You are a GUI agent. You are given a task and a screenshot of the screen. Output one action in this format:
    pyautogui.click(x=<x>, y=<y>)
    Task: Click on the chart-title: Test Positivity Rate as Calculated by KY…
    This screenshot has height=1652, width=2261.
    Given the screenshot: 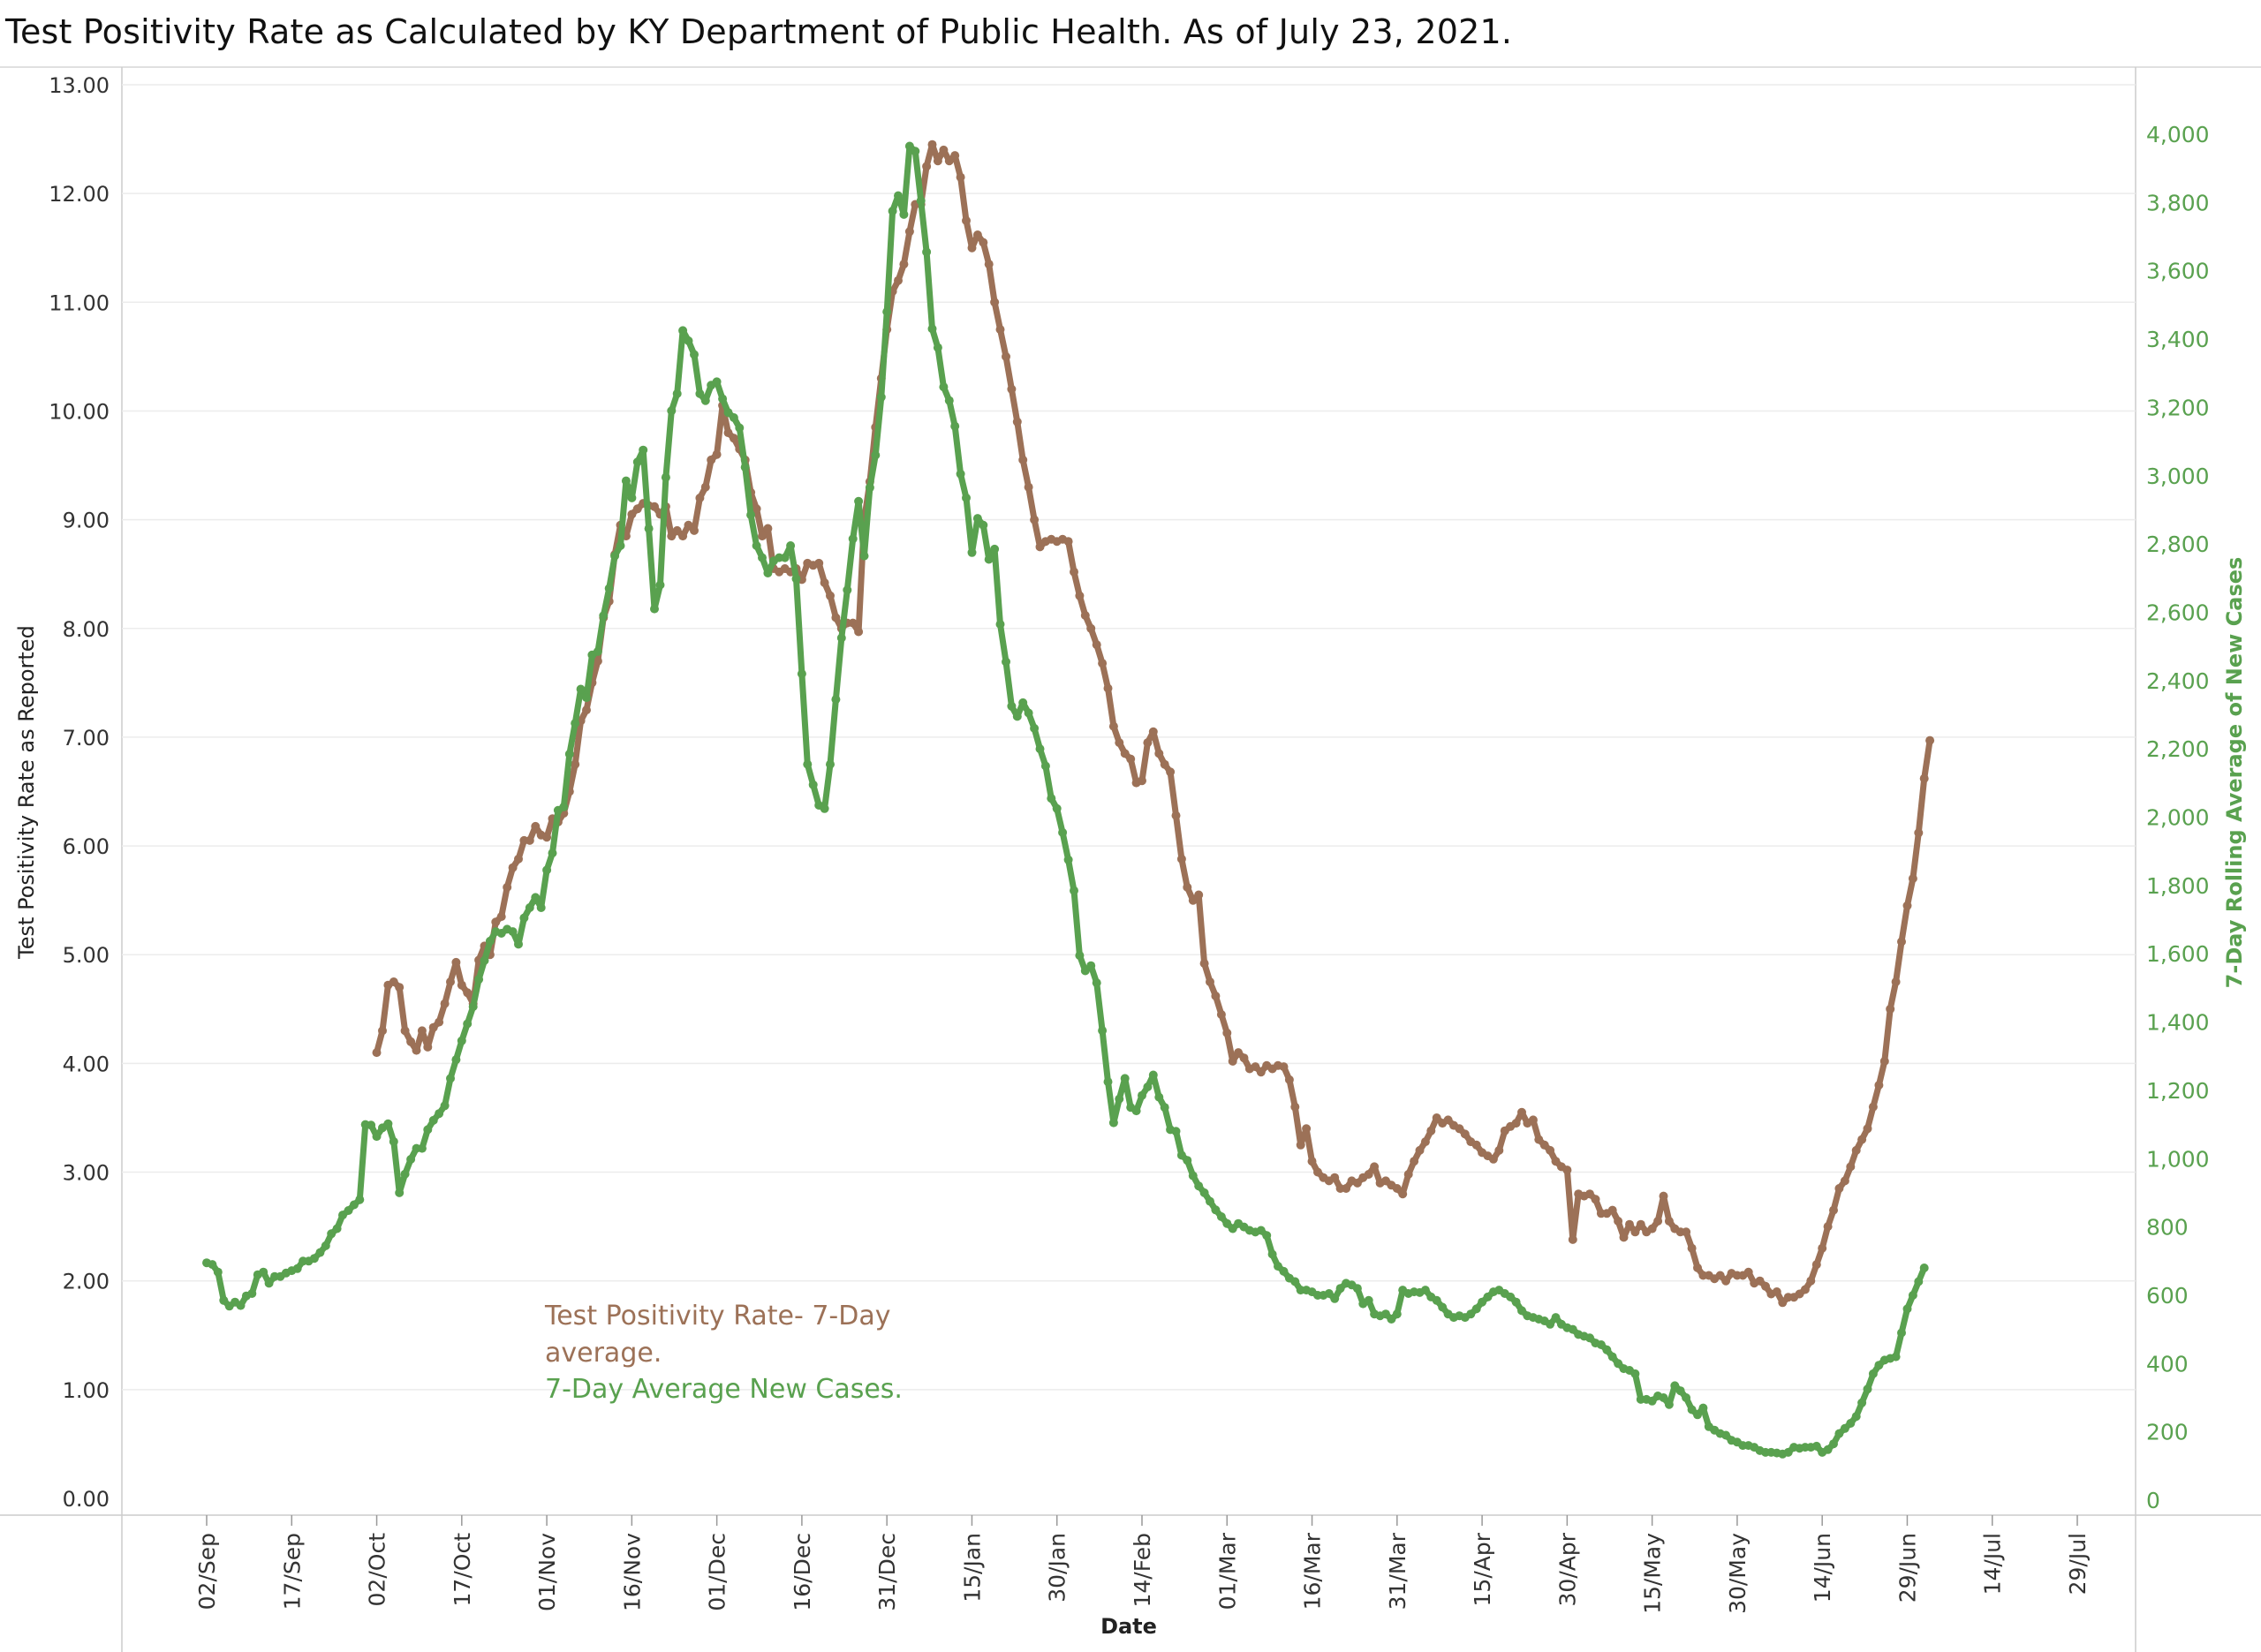 What is the action you would take?
    pyautogui.click(x=759, y=32)
    